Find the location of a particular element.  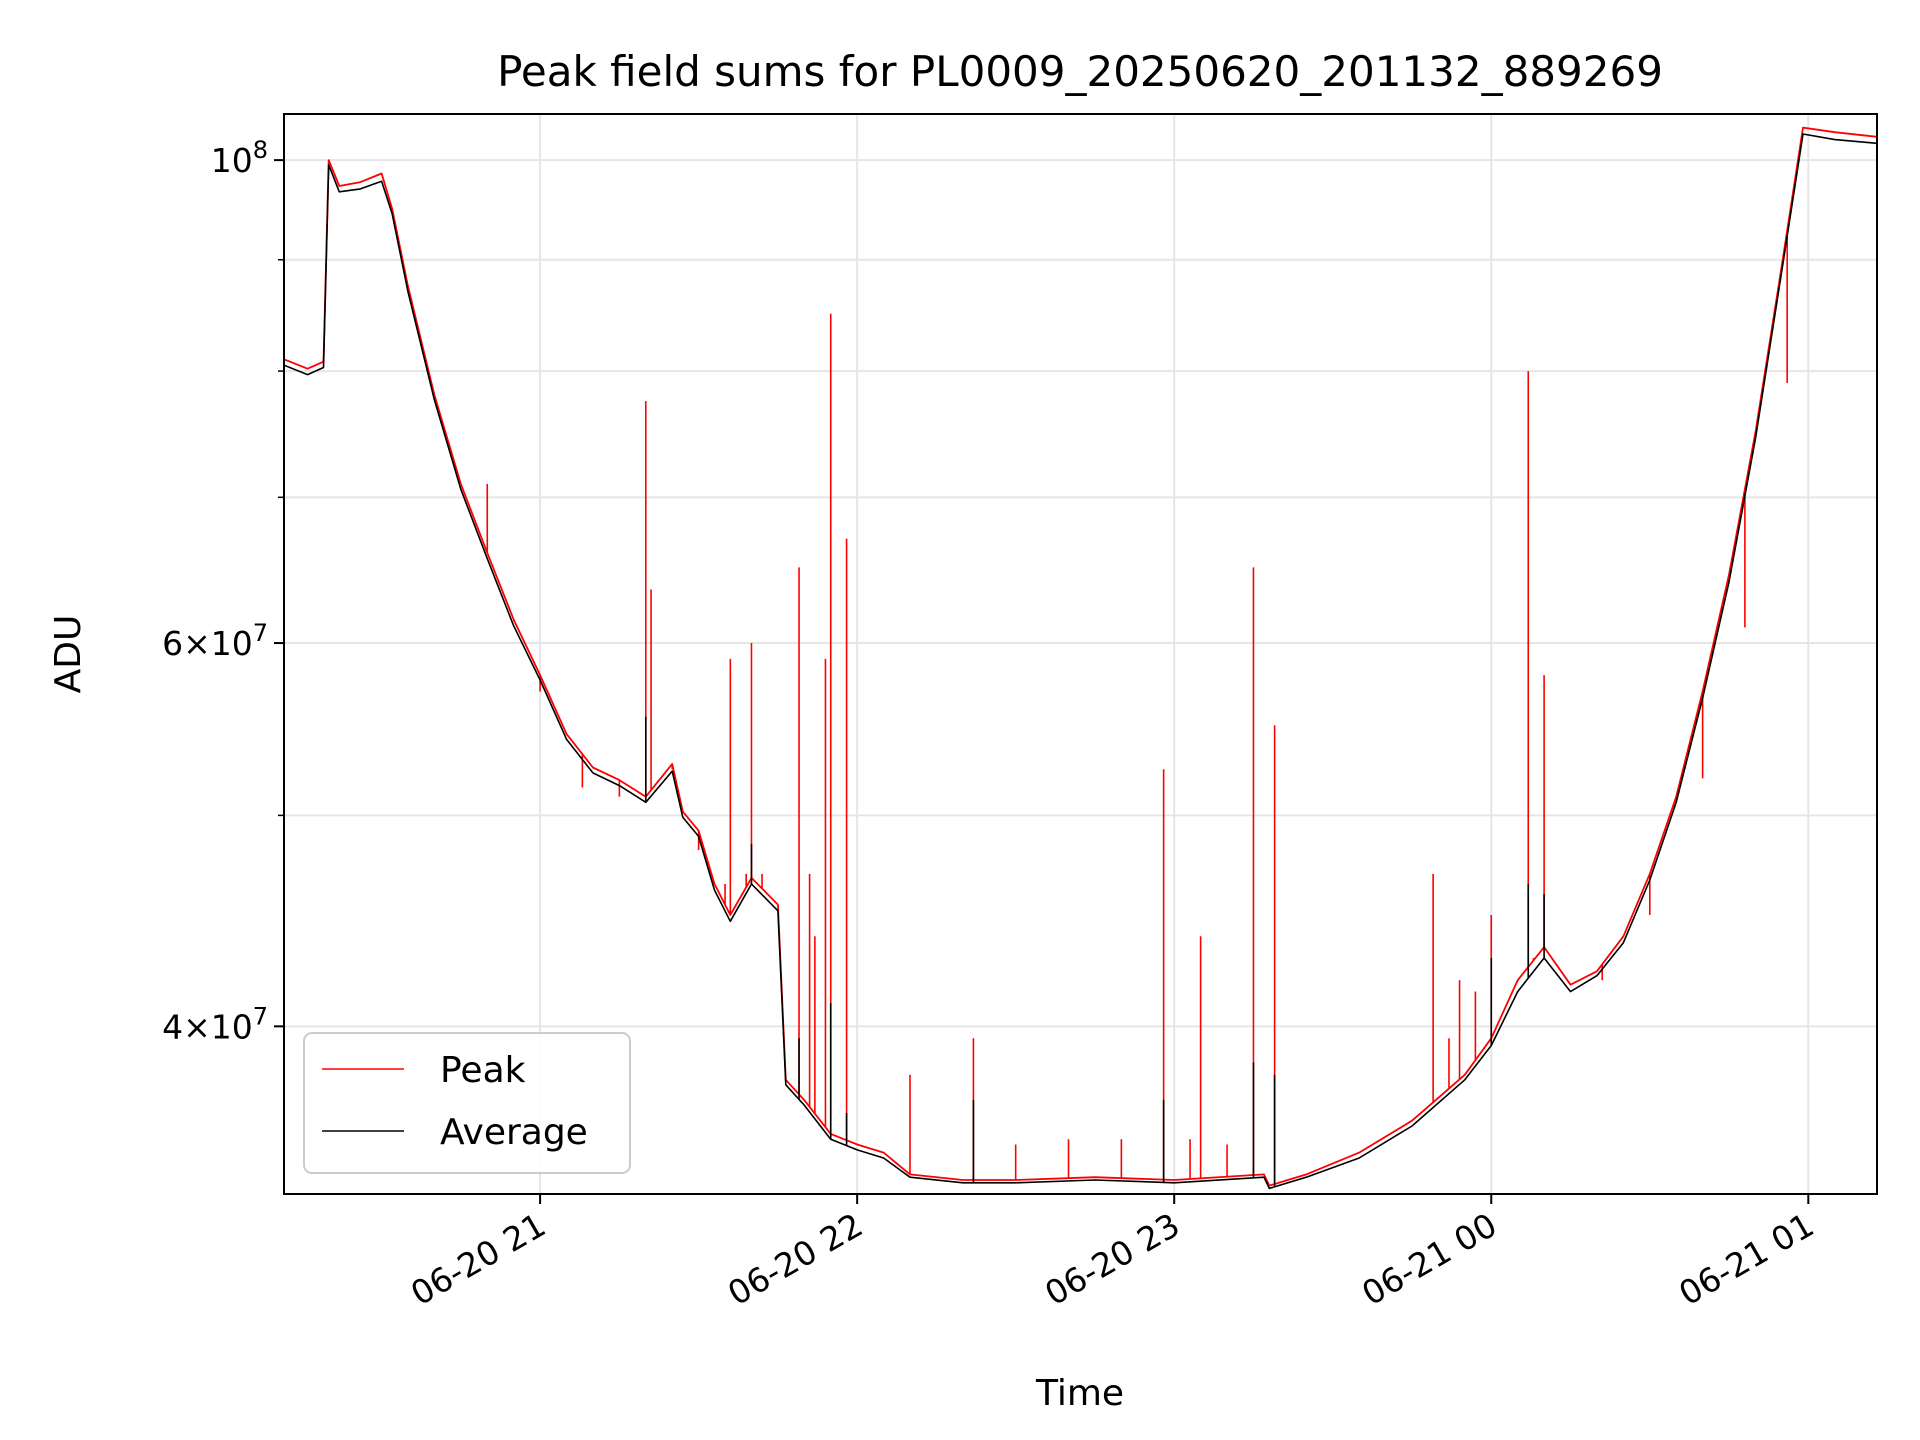

x-axis-label: Time is located at coordinates (1079, 1393).